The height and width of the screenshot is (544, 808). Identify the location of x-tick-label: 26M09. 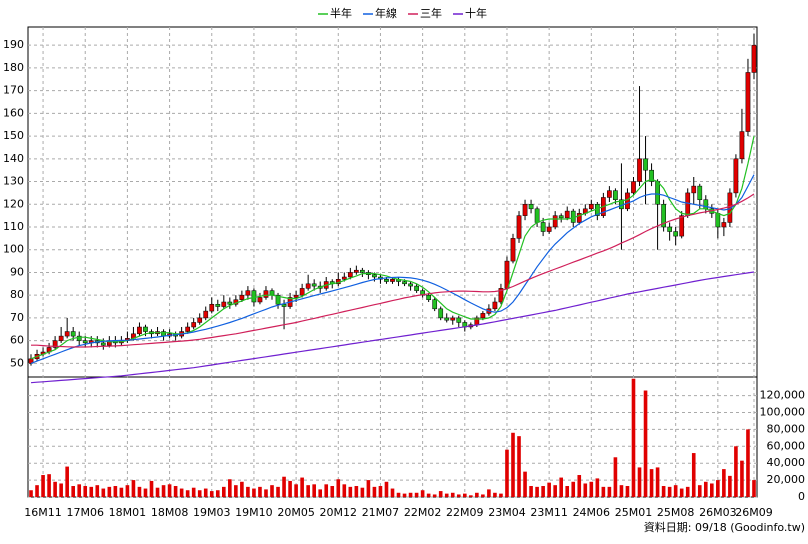
(754, 512).